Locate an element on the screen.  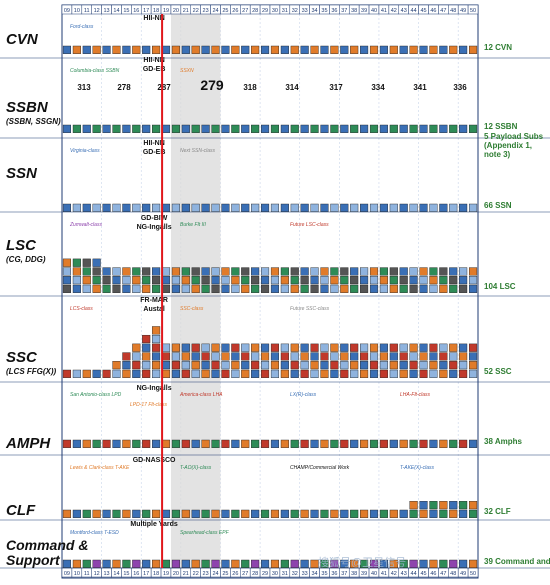
shipyard-label: GD-BIW is located at coordinates (154, 218).